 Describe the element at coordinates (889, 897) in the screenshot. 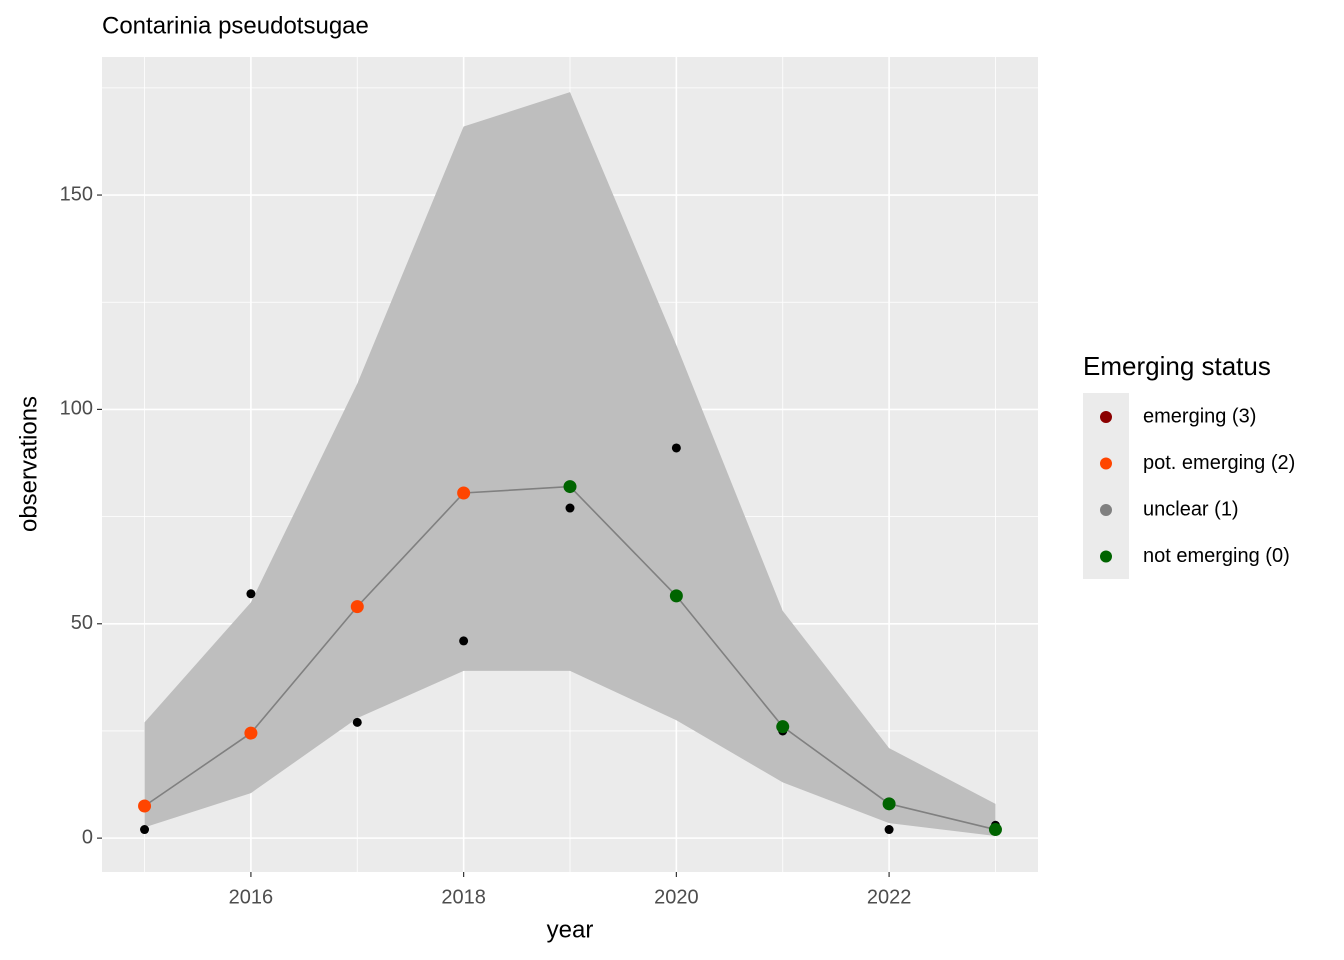

I see `x-tick-label: 2022` at that location.